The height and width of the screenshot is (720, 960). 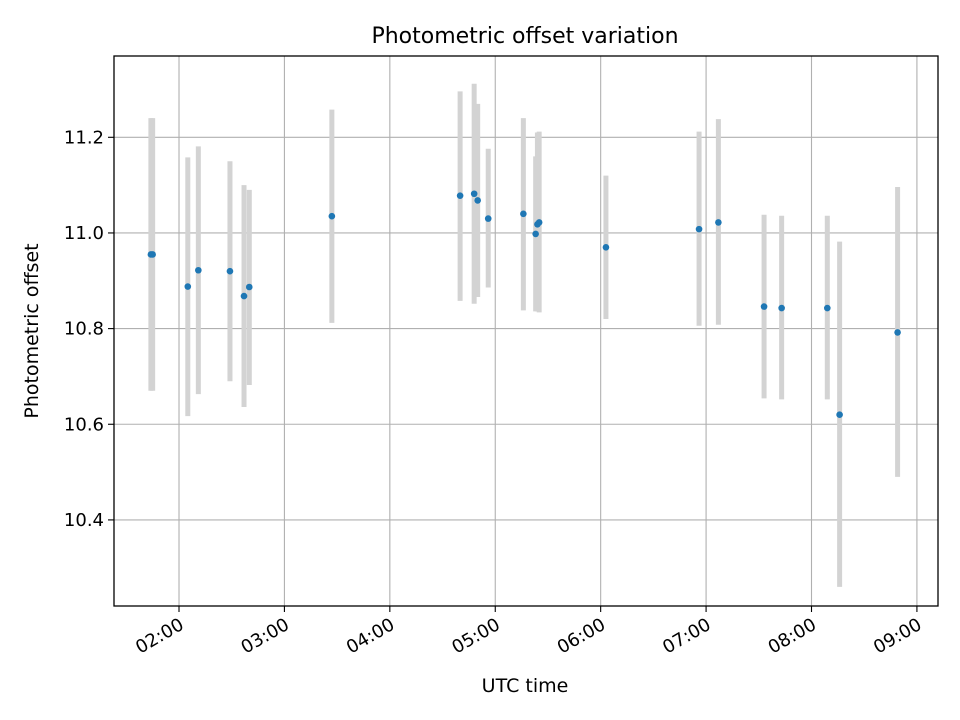 What do you see at coordinates (581, 636) in the screenshot?
I see `x-tick-label: 06:00` at bounding box center [581, 636].